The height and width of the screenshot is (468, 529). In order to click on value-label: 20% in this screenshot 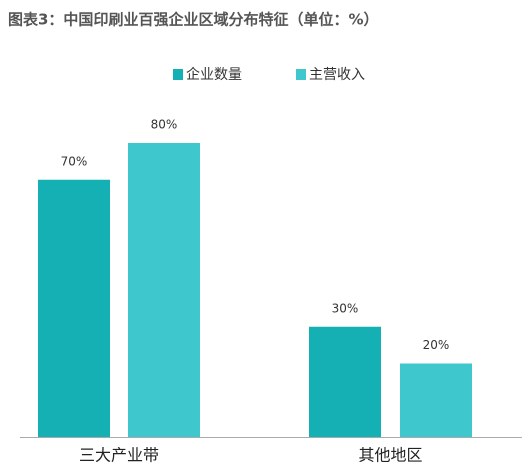, I will do `click(436, 345)`.